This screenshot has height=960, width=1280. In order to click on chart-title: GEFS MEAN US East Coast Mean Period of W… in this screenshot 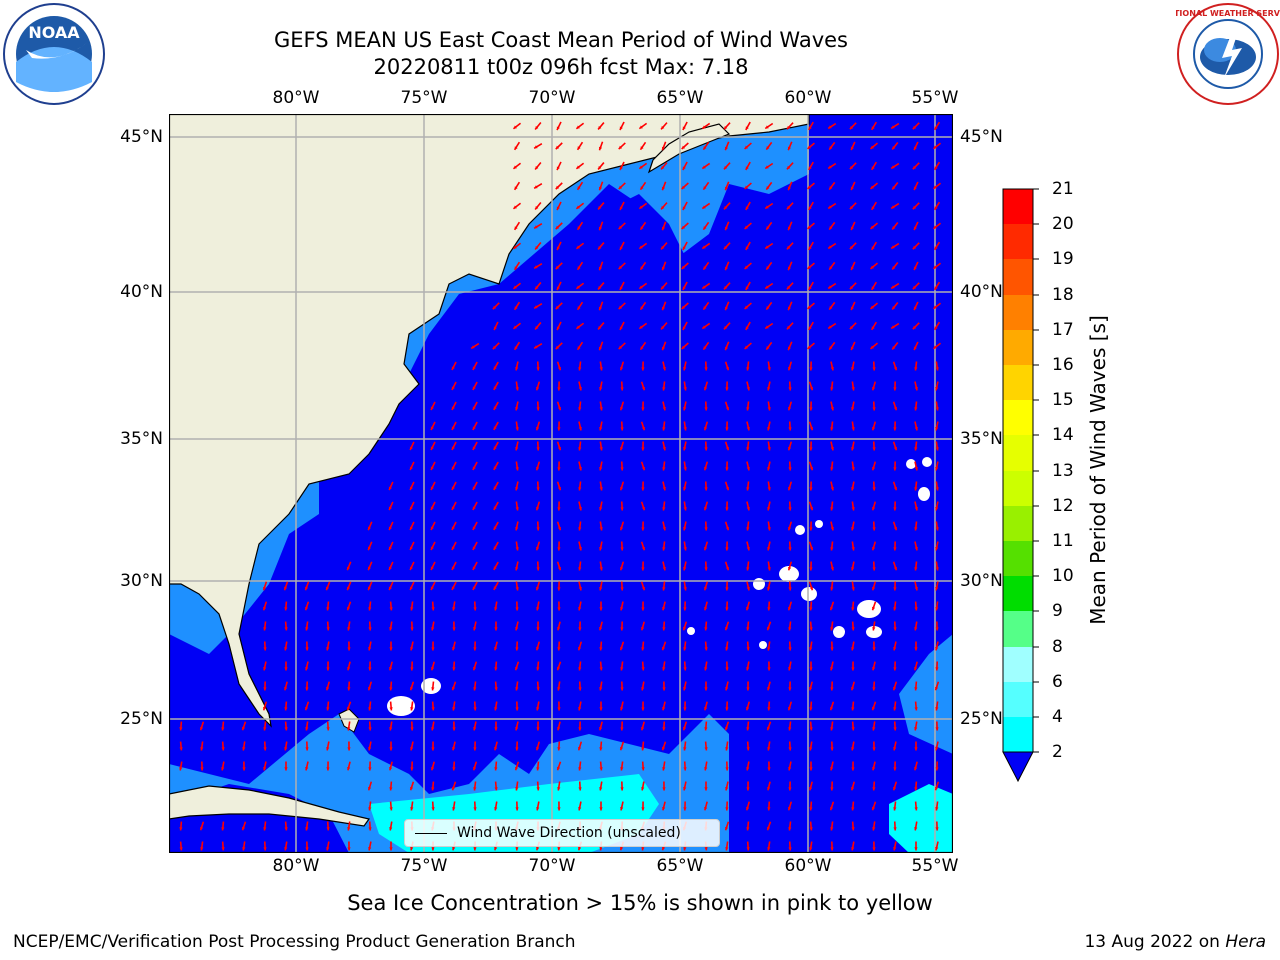, I will do `click(561, 40)`.